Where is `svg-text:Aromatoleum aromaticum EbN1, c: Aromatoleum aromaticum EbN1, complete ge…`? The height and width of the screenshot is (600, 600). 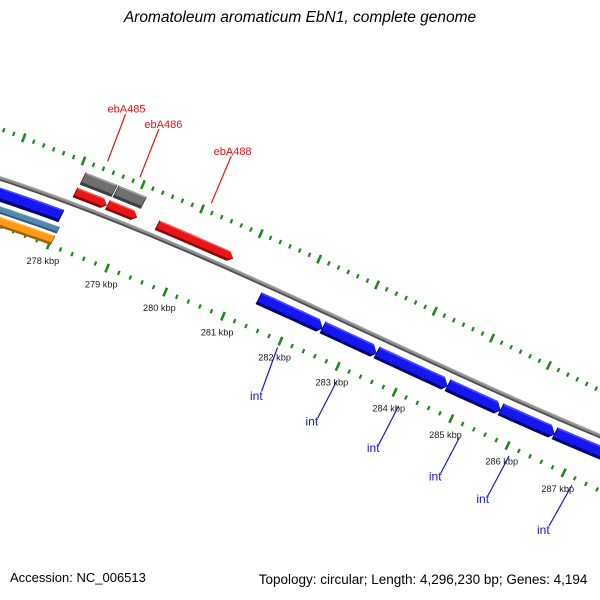 svg-text:Aromatoleum aromaticum EbN1, c: Aromatoleum aromaticum EbN1, complete ge… is located at coordinates (300, 17).